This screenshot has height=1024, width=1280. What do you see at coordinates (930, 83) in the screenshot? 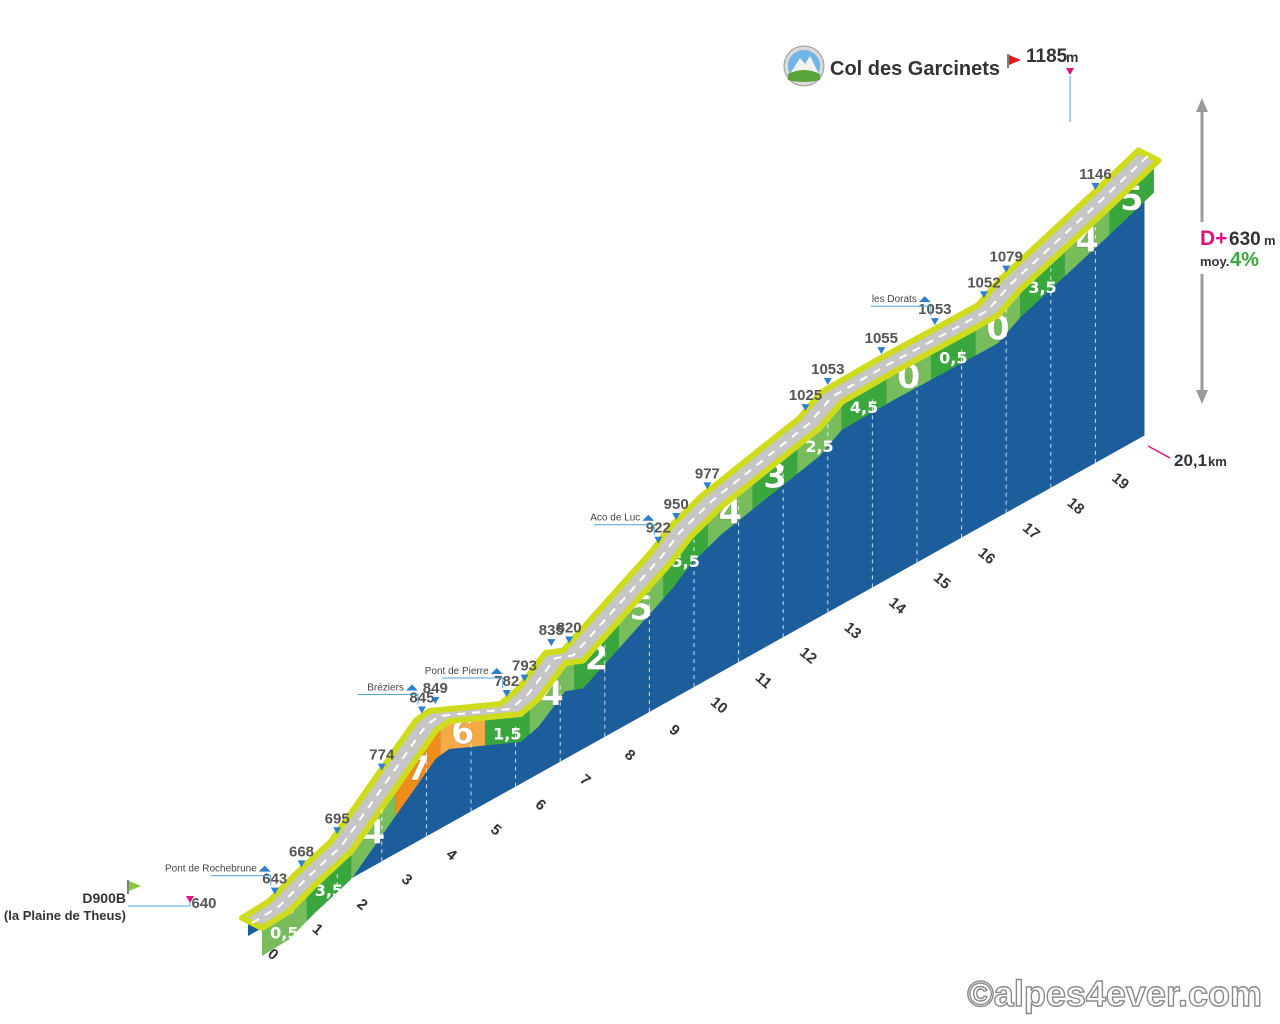
I see `summit-header: Col des Garcinets 1185 m` at bounding box center [930, 83].